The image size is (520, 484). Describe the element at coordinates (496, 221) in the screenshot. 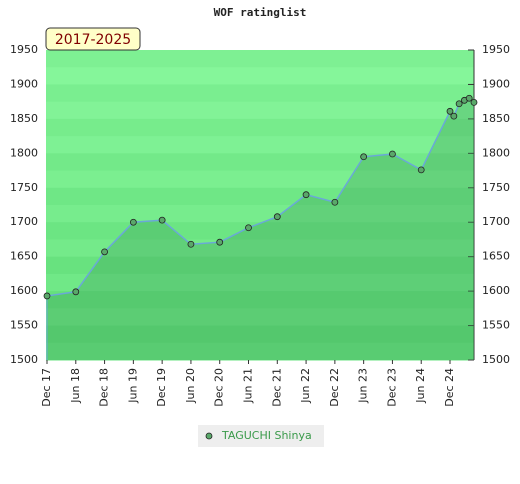

I see `y2-tick-label: 1700` at that location.